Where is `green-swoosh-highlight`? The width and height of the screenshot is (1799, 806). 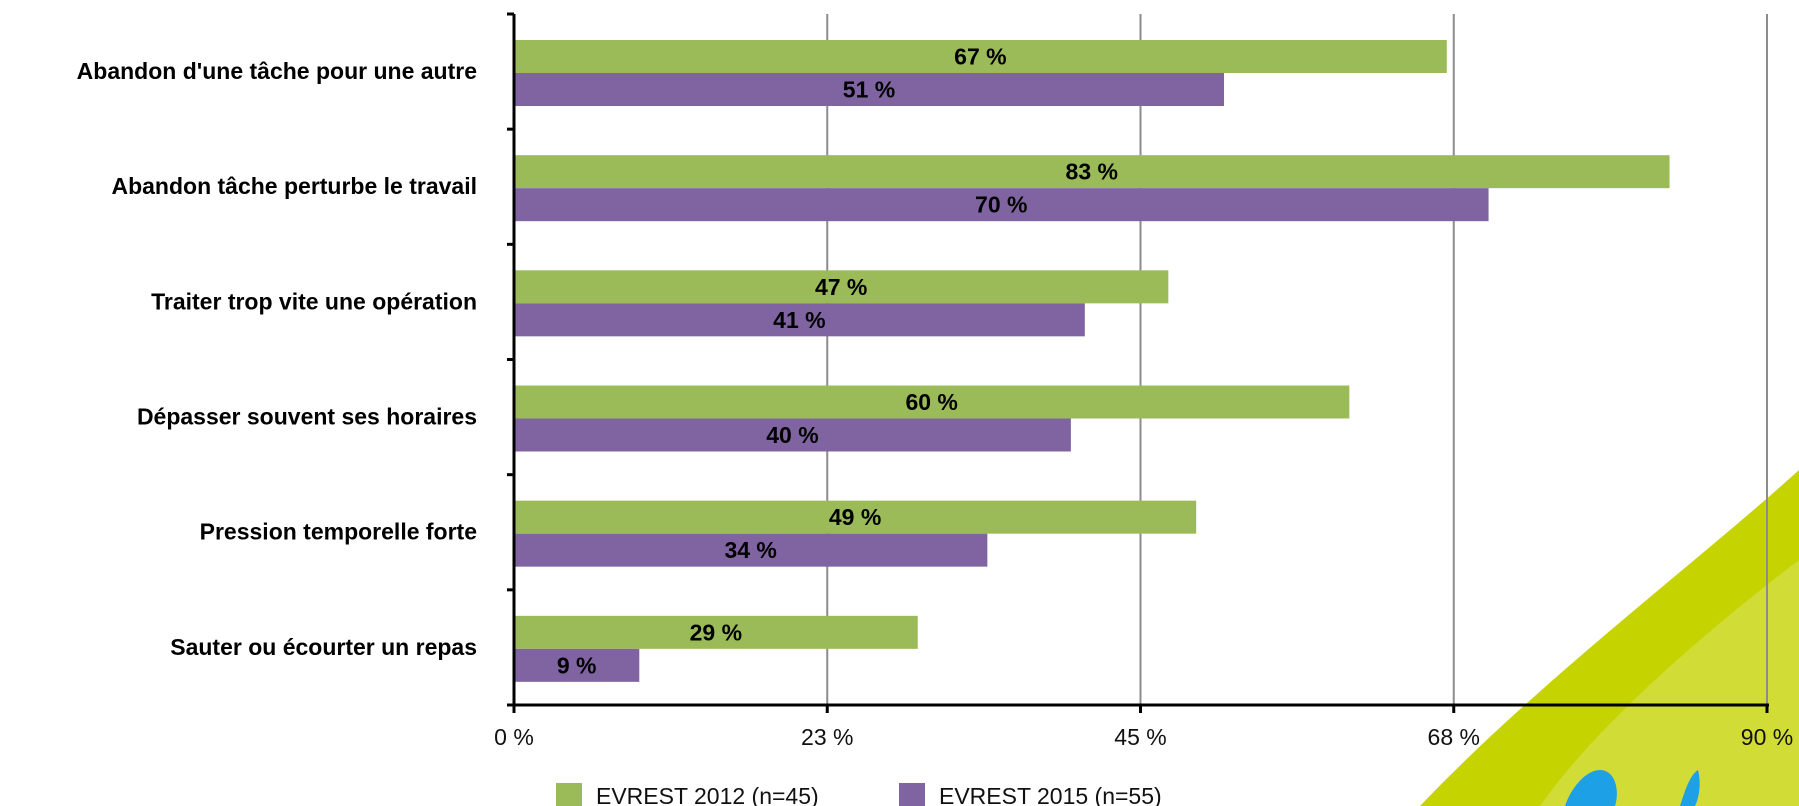 green-swoosh-highlight is located at coordinates (1669, 683).